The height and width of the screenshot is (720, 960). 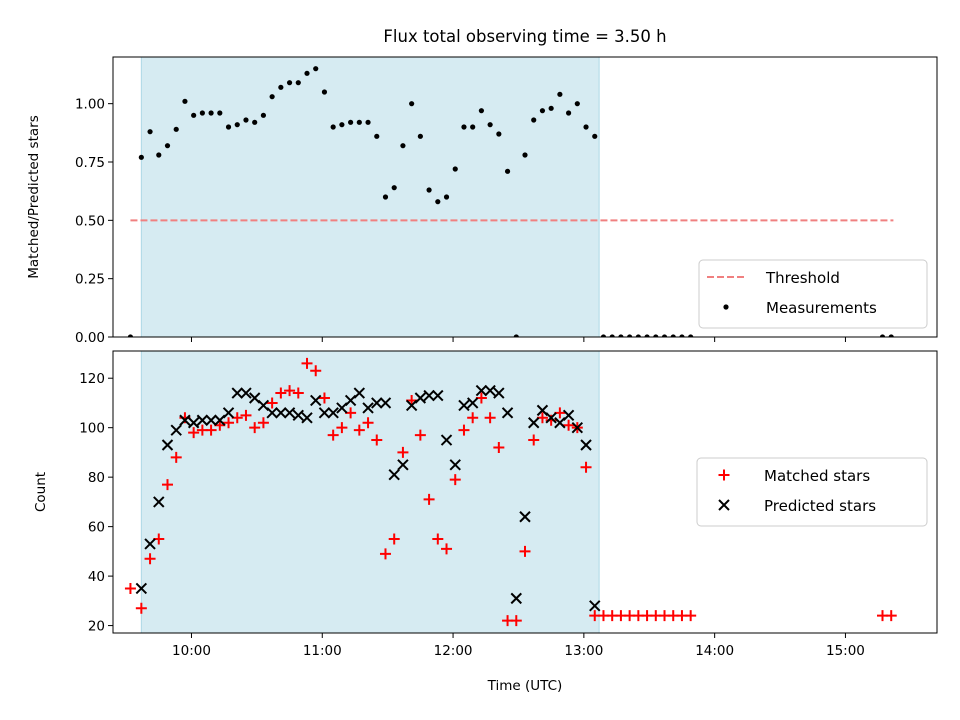 What do you see at coordinates (92, 429) in the screenshot?
I see `y-tick-label: 100` at bounding box center [92, 429].